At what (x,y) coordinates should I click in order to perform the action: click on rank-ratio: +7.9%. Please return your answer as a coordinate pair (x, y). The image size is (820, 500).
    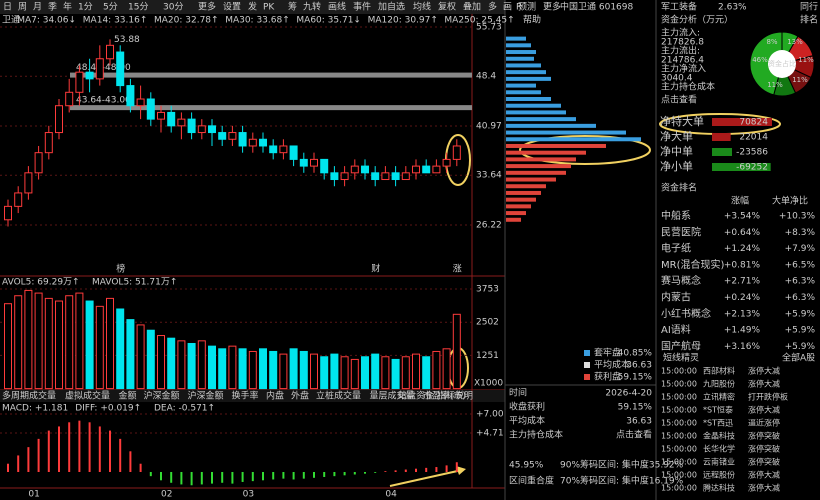
    Looking at the image, I should click on (800, 249).